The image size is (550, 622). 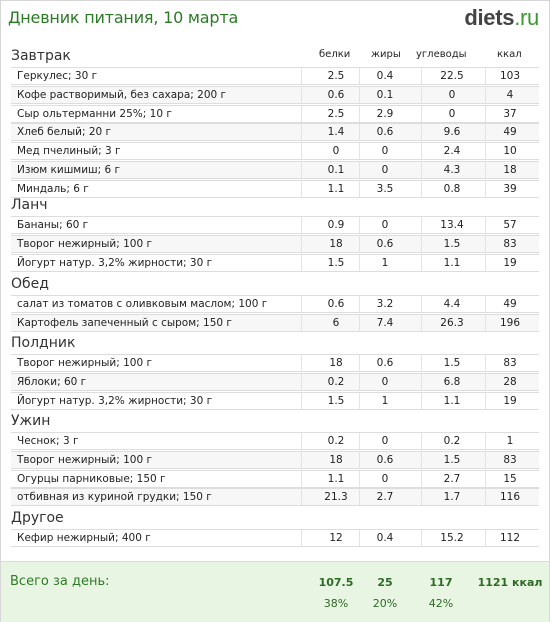 I want to click on value-fat: 0.4, so click(x=385, y=538).